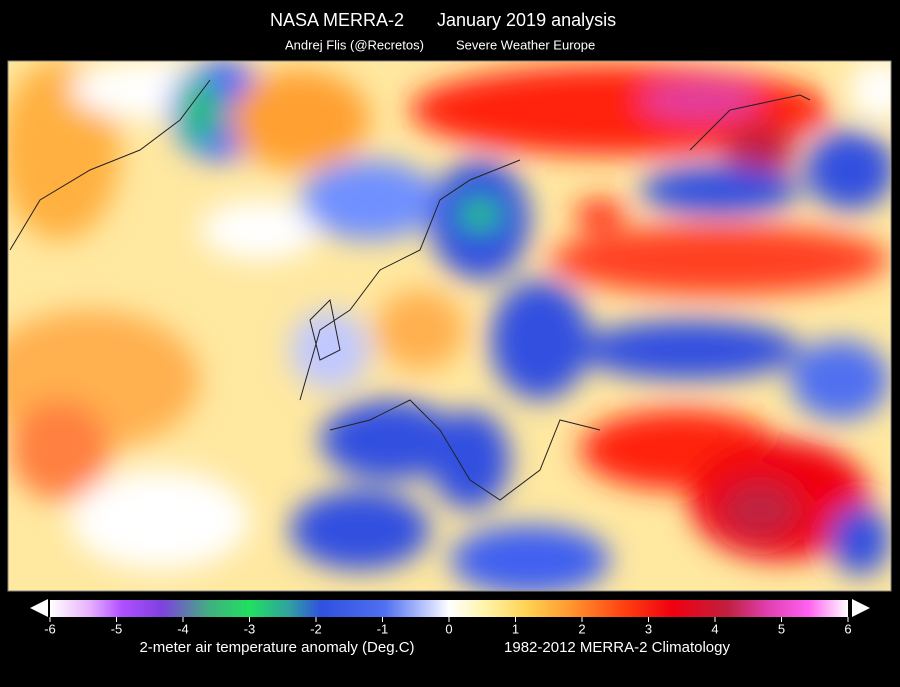 This screenshot has width=900, height=687. Describe the element at coordinates (183, 628) in the screenshot. I see `colorbar-tick-label: -4` at that location.